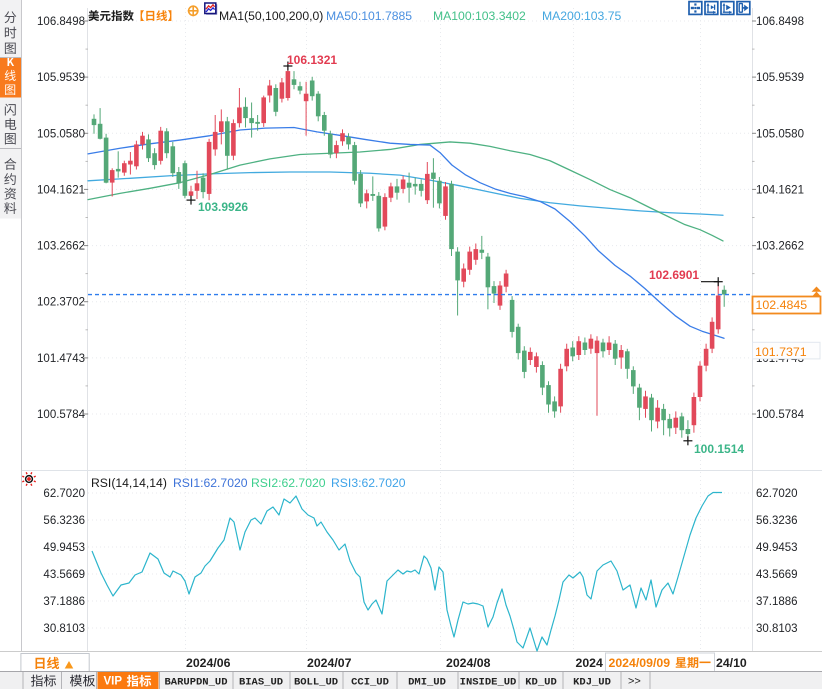  What do you see at coordinates (427, 683) in the screenshot?
I see `svg-text: DMI_UD` at bounding box center [427, 683].